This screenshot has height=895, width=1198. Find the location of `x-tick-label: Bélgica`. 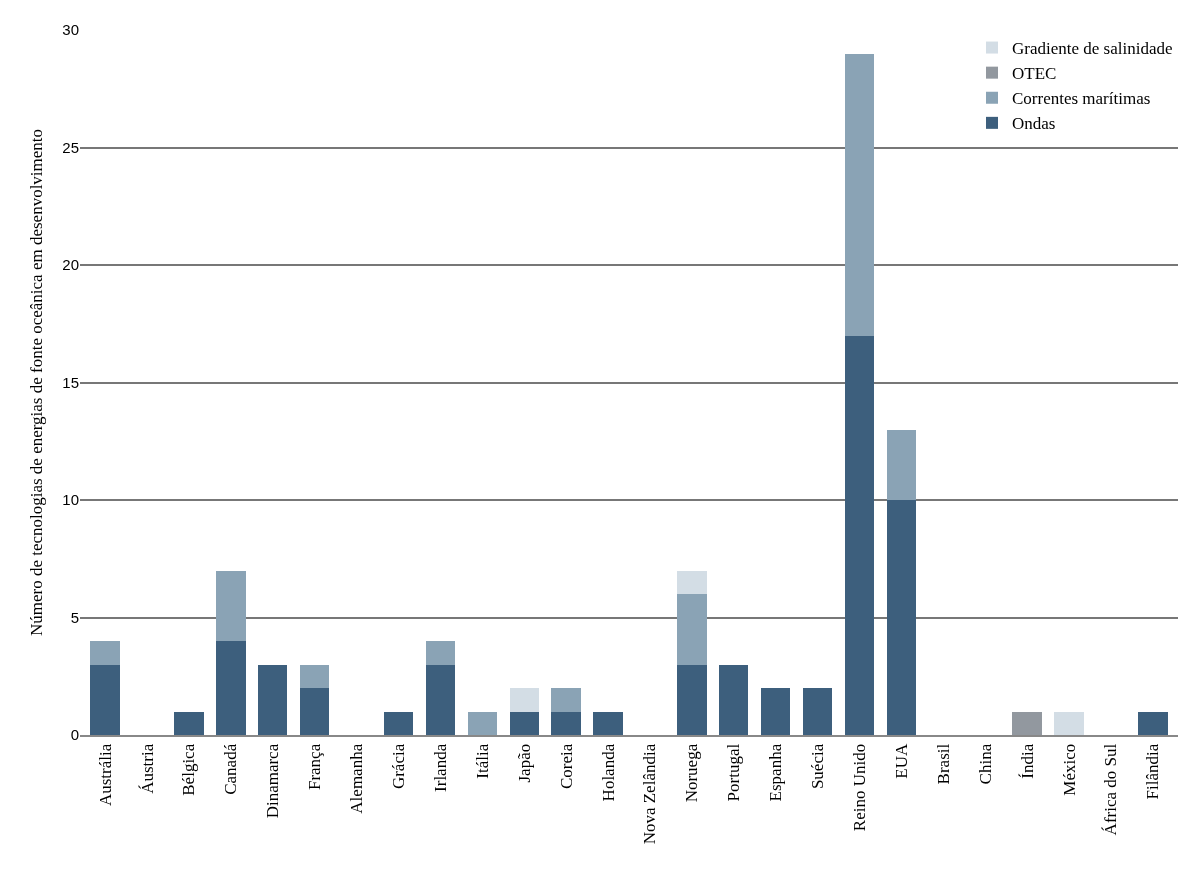

x-tick-label: Bélgica is located at coordinates (189, 769).